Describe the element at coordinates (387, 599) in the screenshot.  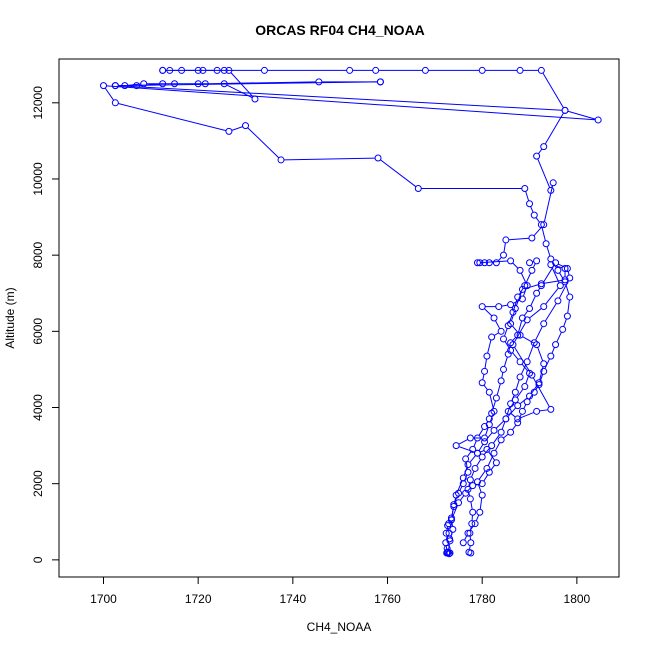
I see `x-tick-label: 1760` at that location.